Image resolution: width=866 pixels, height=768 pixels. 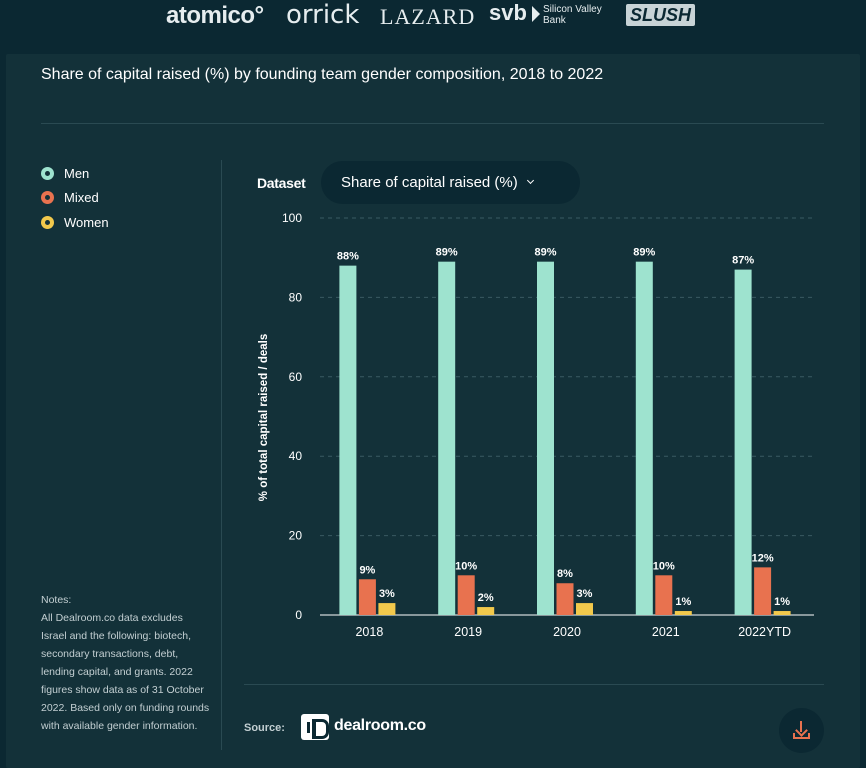 What do you see at coordinates (782, 613) in the screenshot?
I see `bar-women-2022YTD` at bounding box center [782, 613].